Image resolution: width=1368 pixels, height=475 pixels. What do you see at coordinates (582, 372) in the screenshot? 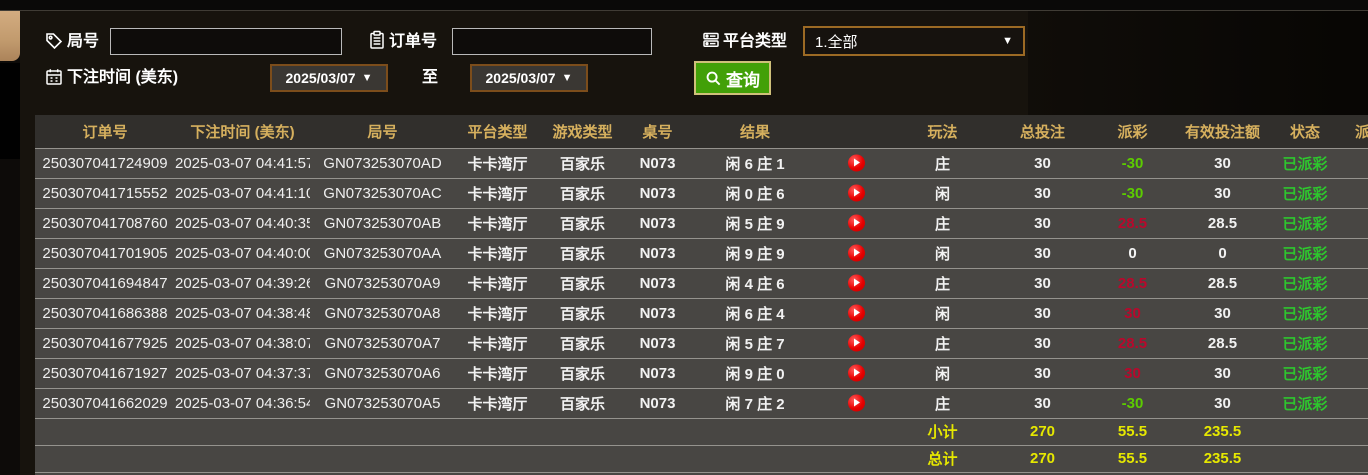
I see `cell-game-type: 百家乐` at bounding box center [582, 372].